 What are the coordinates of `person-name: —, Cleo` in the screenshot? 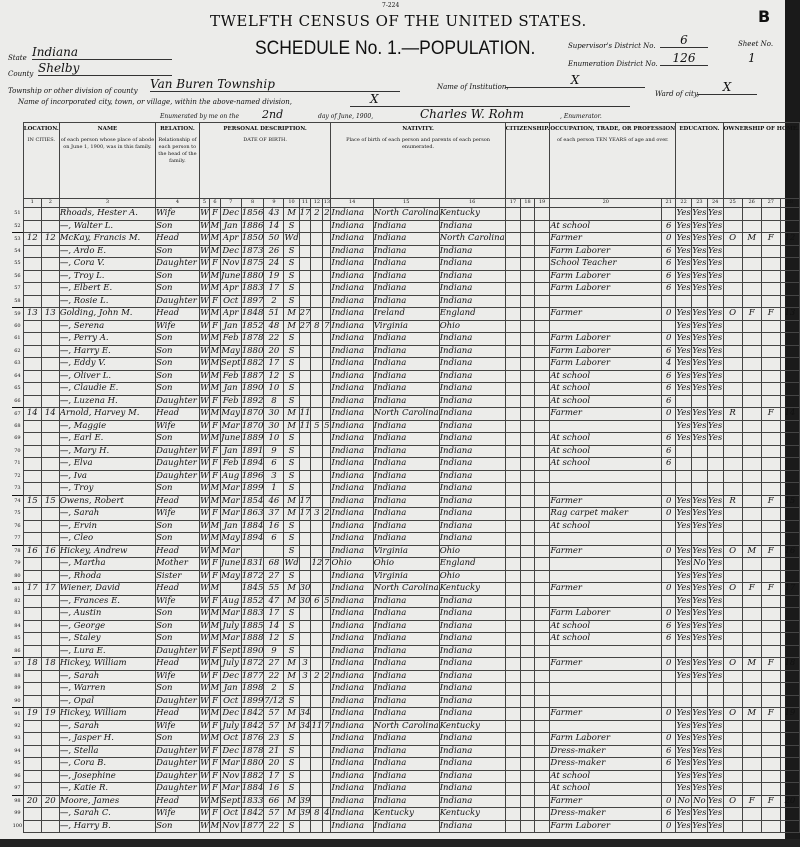 It's located at (107, 539).